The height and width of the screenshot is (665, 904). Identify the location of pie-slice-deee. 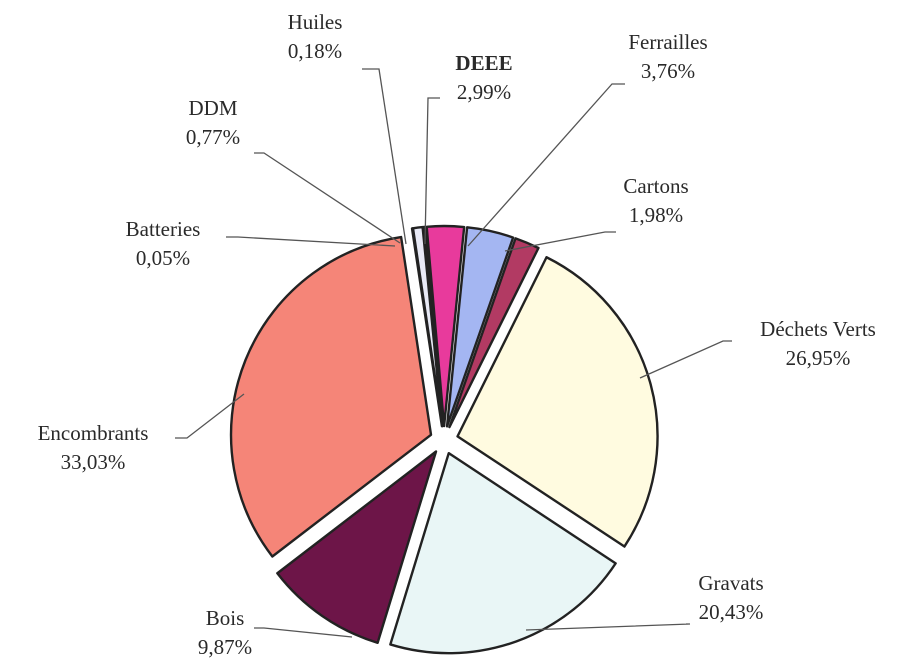
(445, 326).